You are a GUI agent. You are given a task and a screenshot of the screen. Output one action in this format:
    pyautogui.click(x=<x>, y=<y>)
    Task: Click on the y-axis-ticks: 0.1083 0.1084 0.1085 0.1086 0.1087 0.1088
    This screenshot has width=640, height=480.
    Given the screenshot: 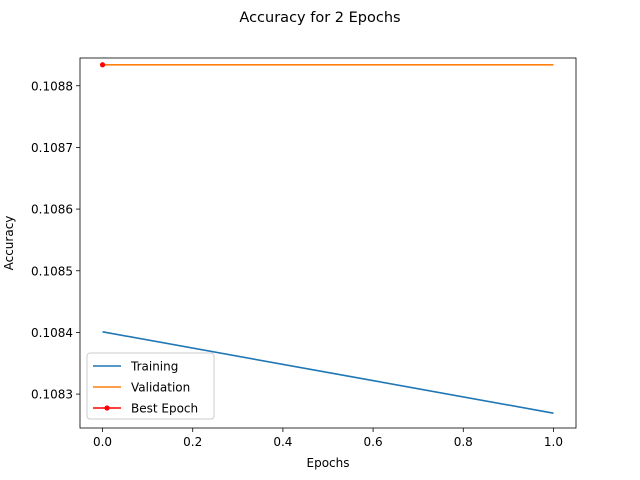 What is the action you would take?
    pyautogui.click(x=55, y=240)
    